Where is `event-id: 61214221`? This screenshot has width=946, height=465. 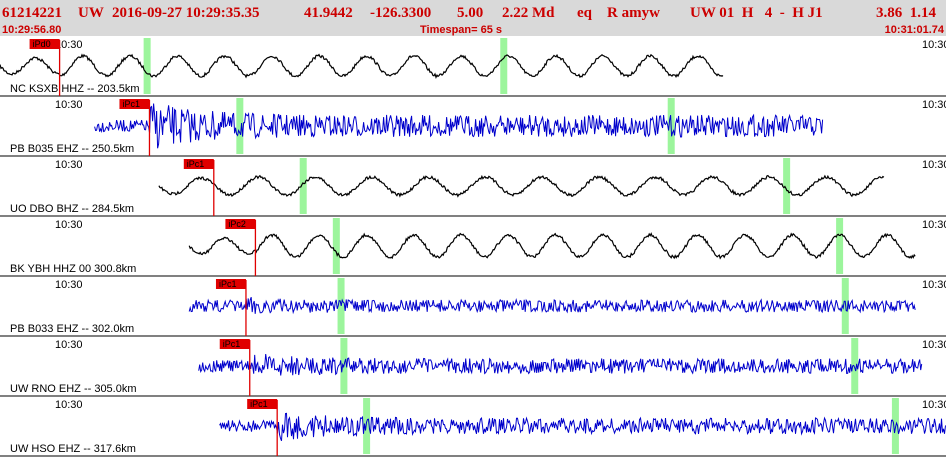
event-id: 61214221 is located at coordinates (32, 13).